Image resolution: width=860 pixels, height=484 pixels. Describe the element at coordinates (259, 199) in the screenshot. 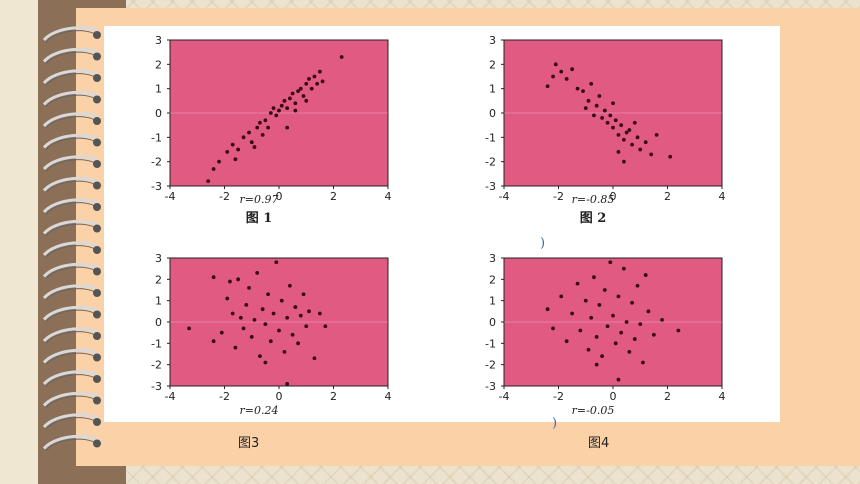

I see `correlation-label: r=0.97` at that location.